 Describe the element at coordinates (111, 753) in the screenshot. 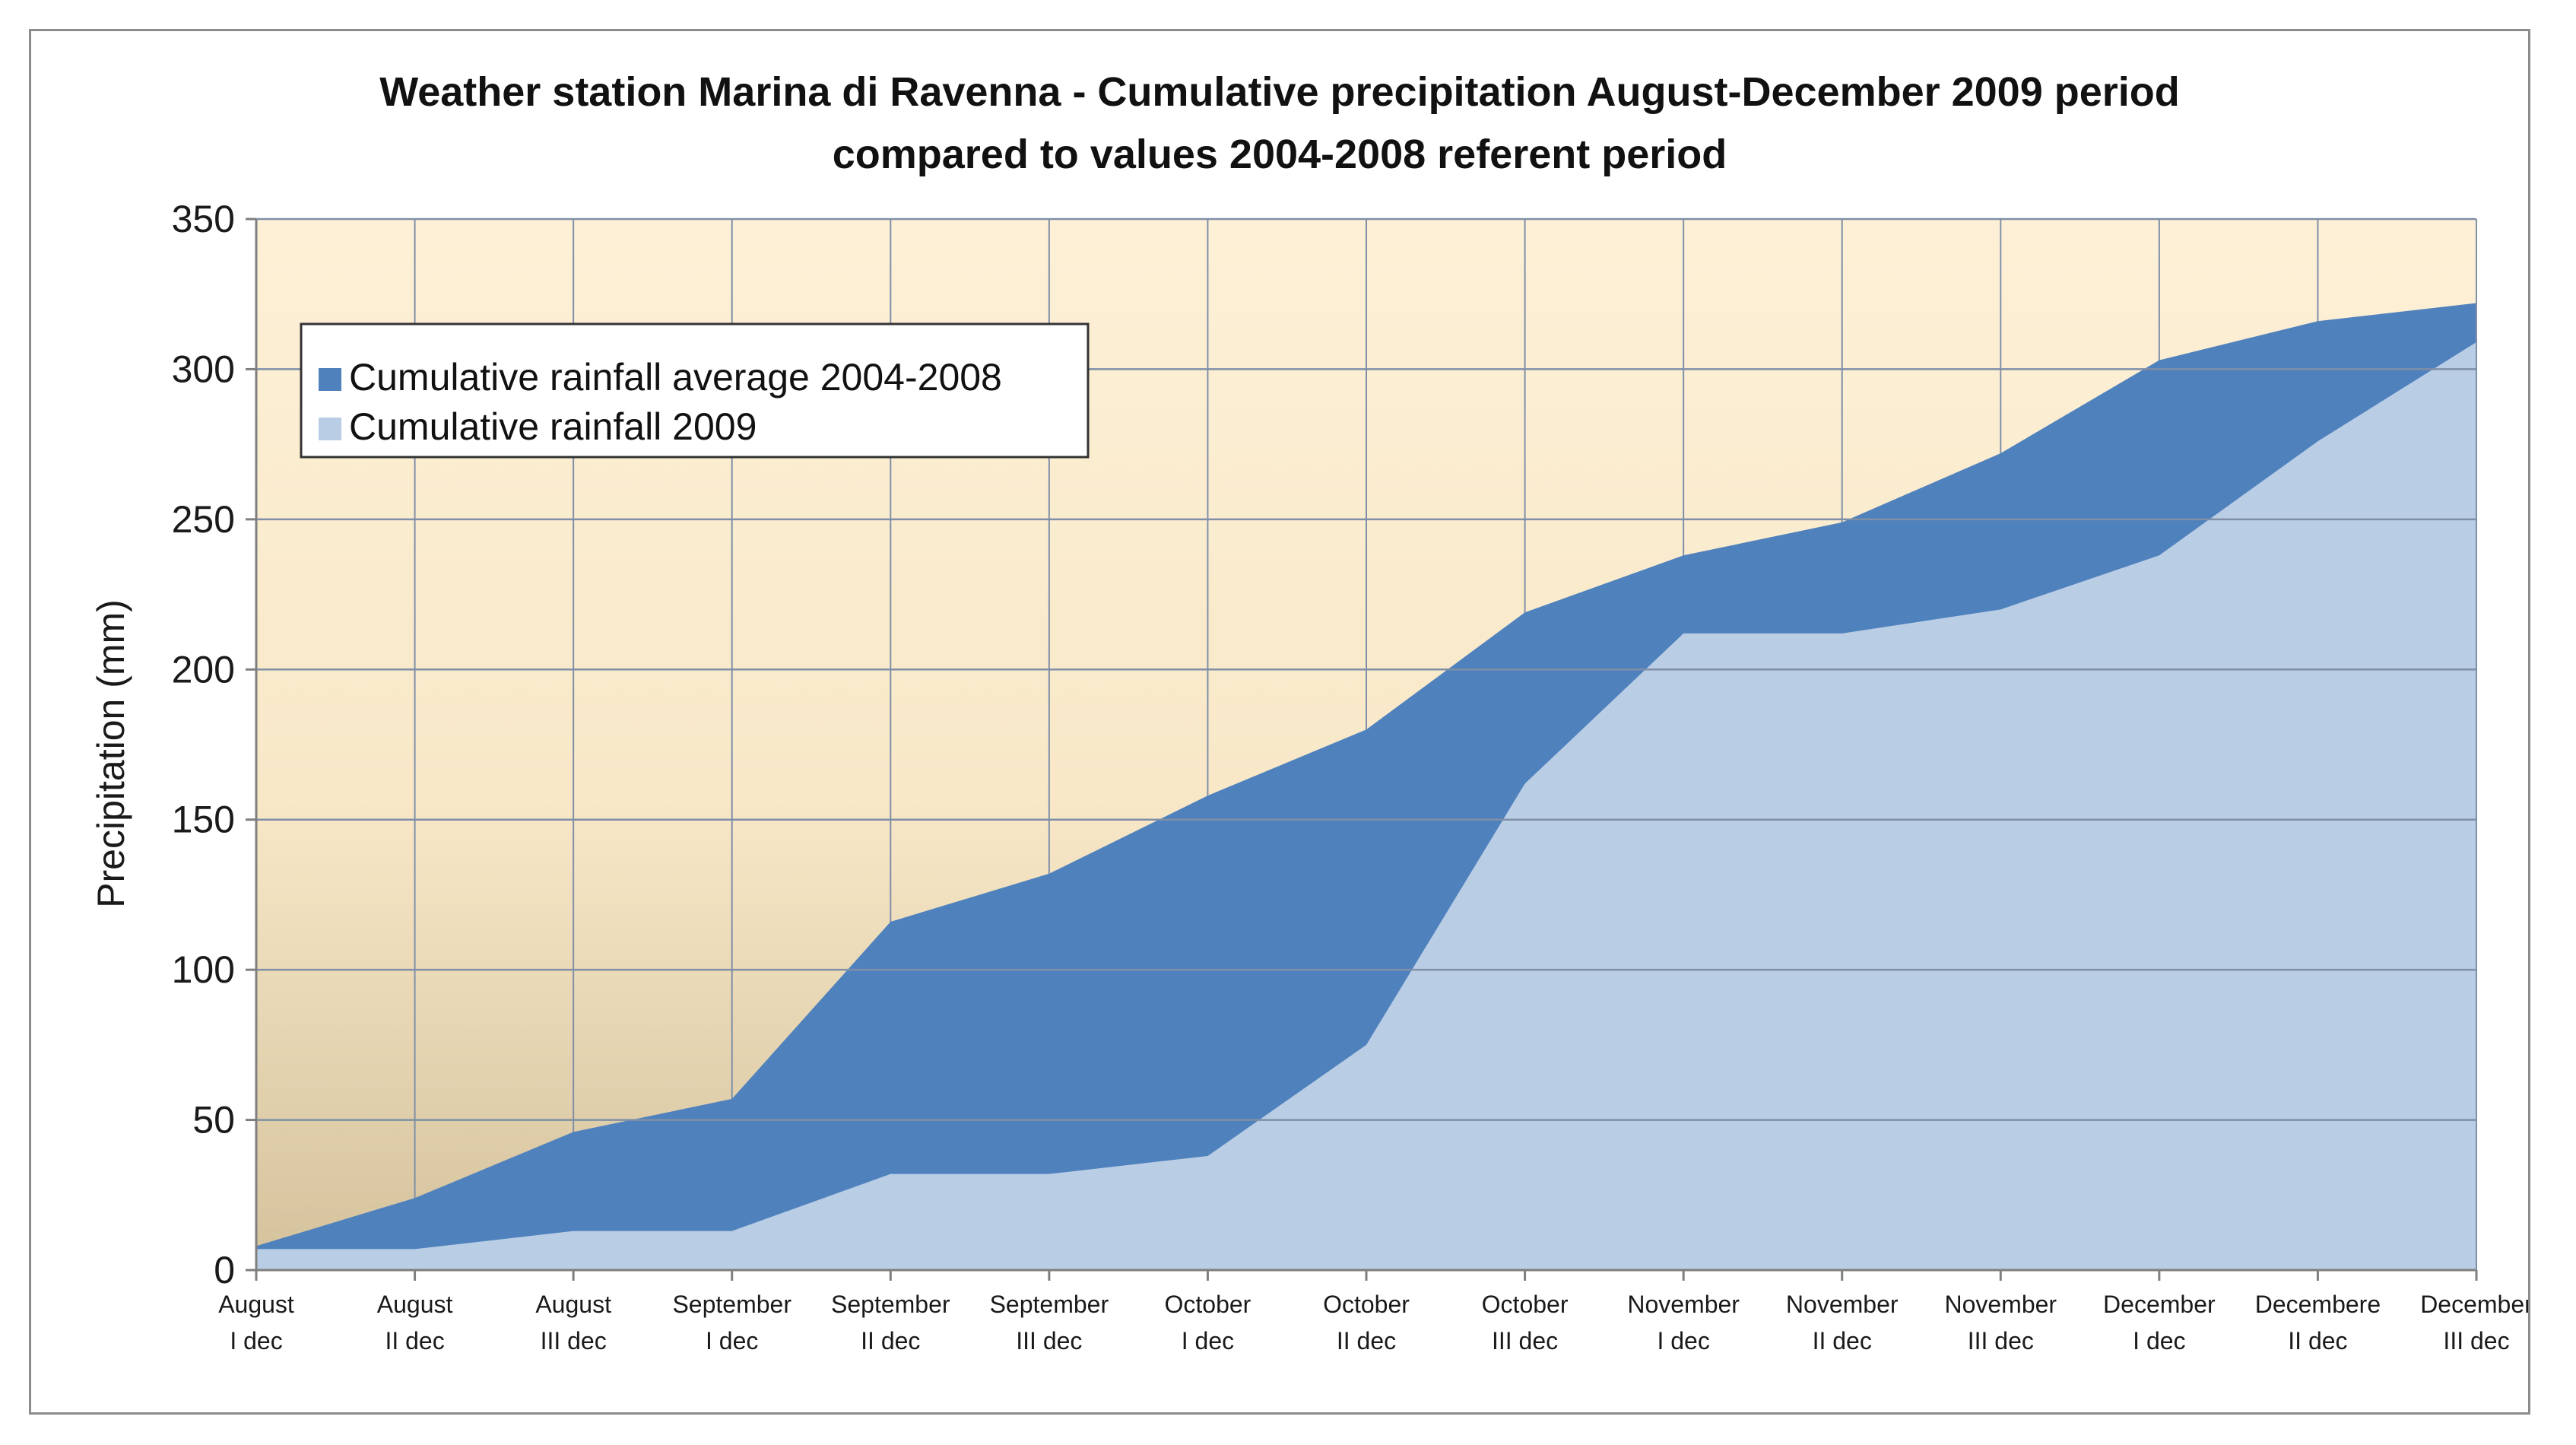

I see `y-axis-label: Precipitation (mm)` at that location.